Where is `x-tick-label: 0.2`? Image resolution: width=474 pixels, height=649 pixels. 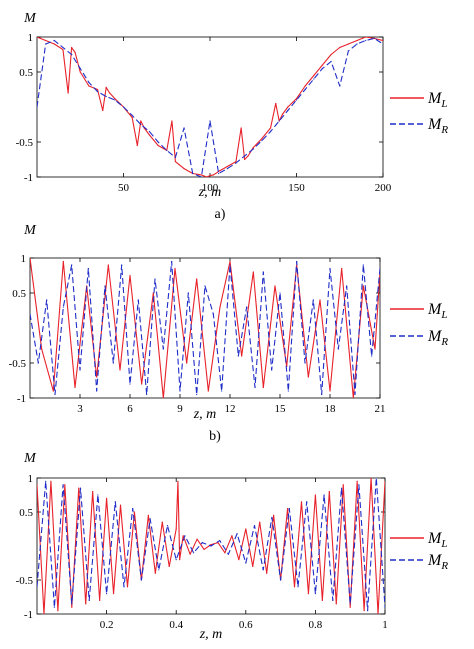 x-tick-label: 0.2 is located at coordinates (107, 625).